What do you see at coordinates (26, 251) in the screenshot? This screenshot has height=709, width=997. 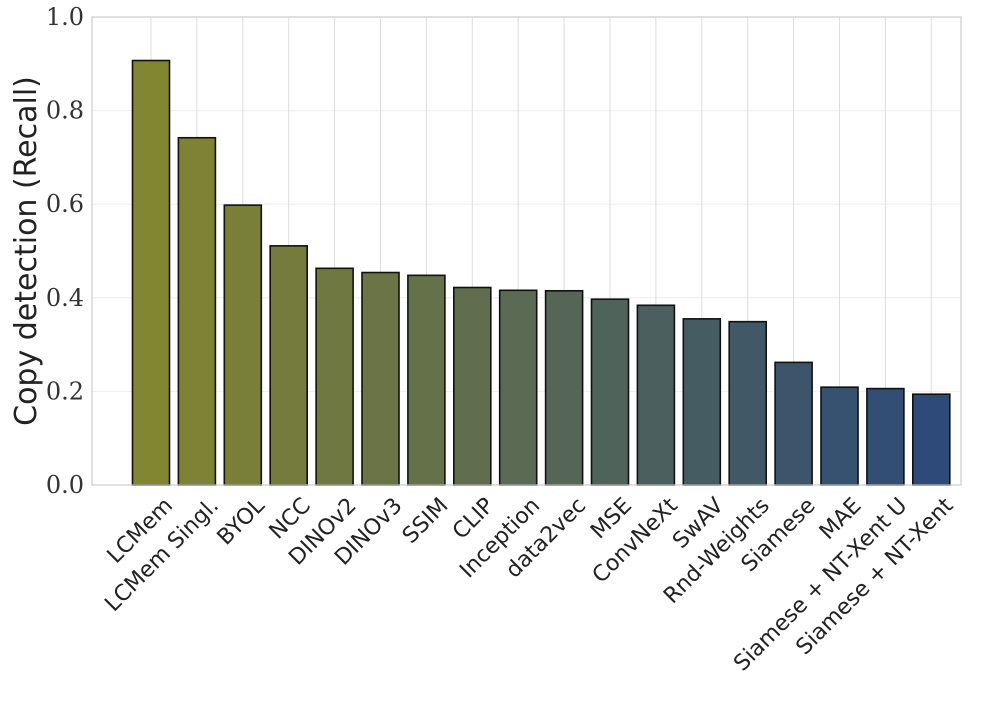 I see `y-axis-title: Copy detection (Recall)` at bounding box center [26, 251].